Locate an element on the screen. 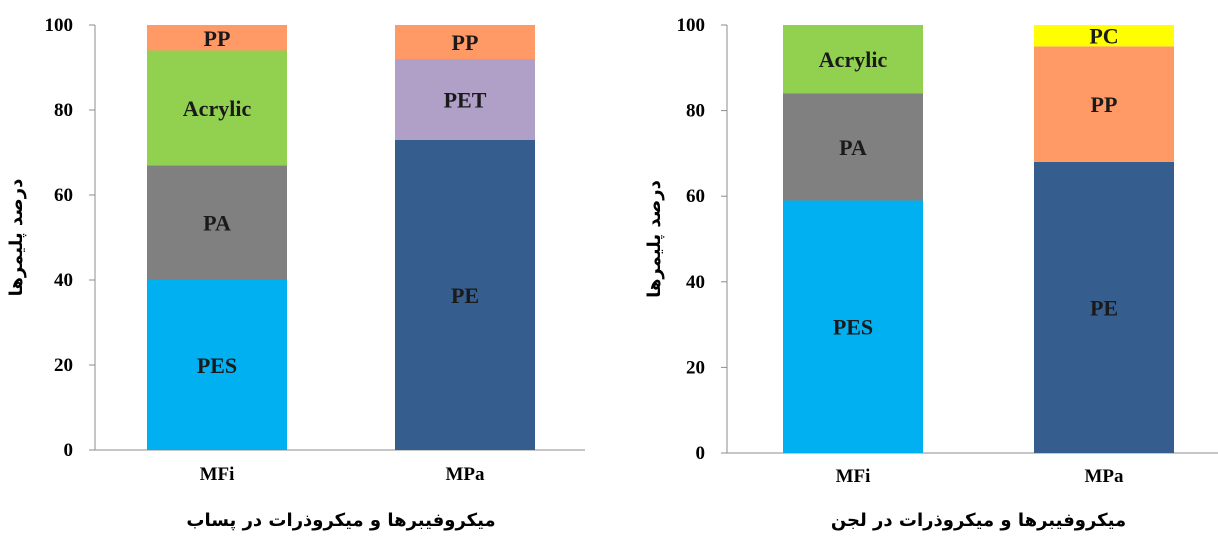 The width and height of the screenshot is (1218, 537). bar-segment-pc is located at coordinates (1104, 36).